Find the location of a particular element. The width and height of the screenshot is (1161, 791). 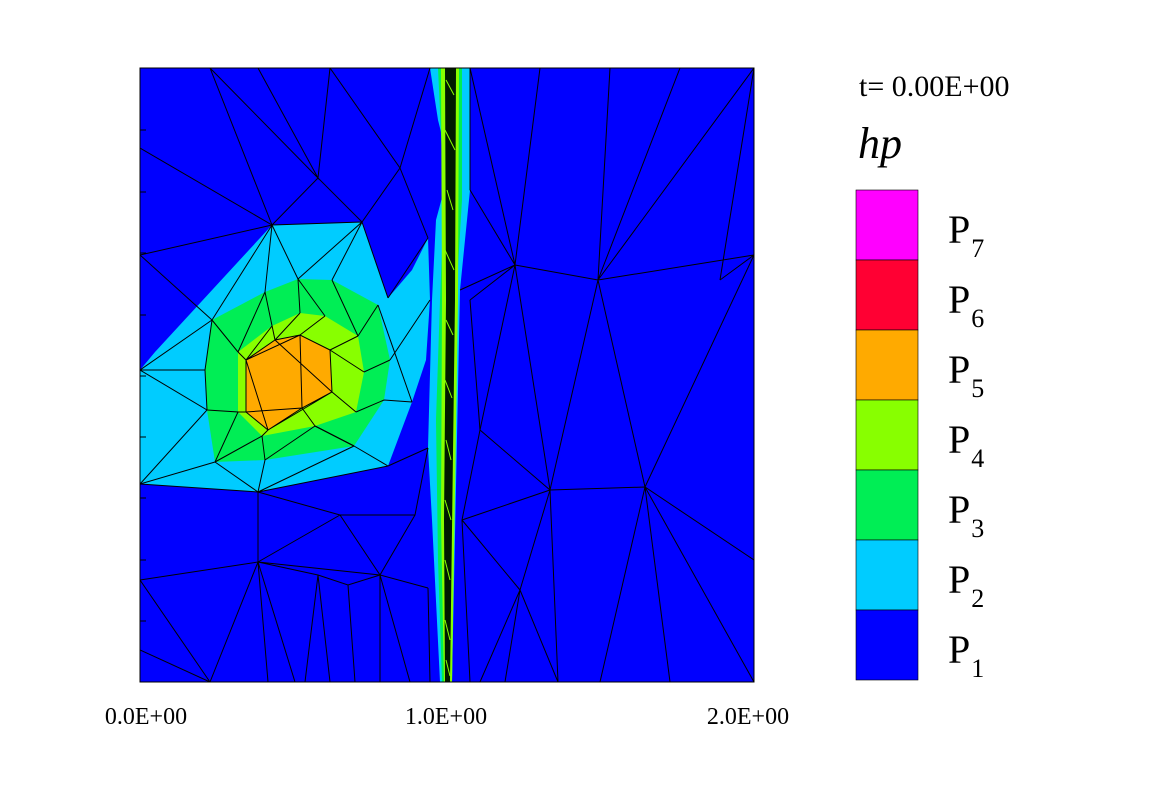

x-tick-label-2: 2.0E+00 is located at coordinates (748, 717).